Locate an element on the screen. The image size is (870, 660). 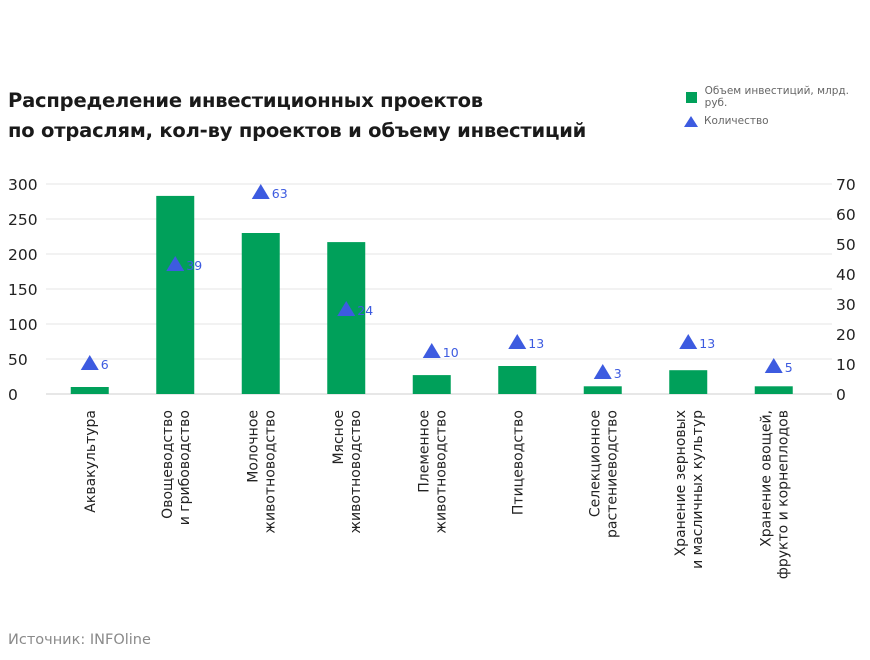
category-label-line: Хранение зерновых is located at coordinates (681, 483).